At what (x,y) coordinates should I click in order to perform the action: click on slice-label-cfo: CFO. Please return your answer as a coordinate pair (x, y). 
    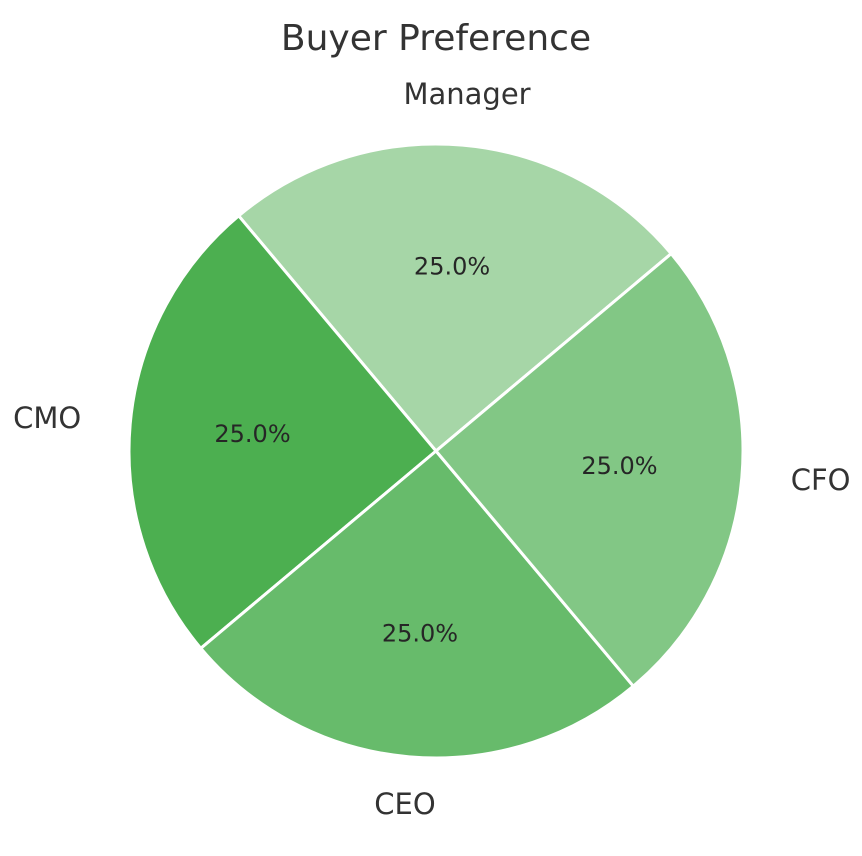
    Looking at the image, I should click on (821, 480).